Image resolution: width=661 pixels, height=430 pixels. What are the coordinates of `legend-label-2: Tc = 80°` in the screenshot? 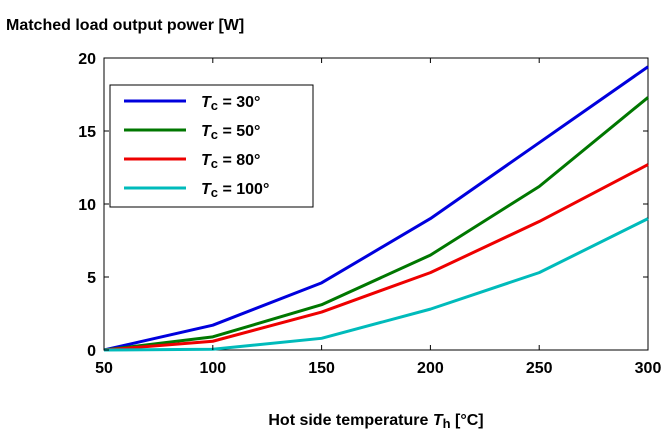 It's located at (230, 161).